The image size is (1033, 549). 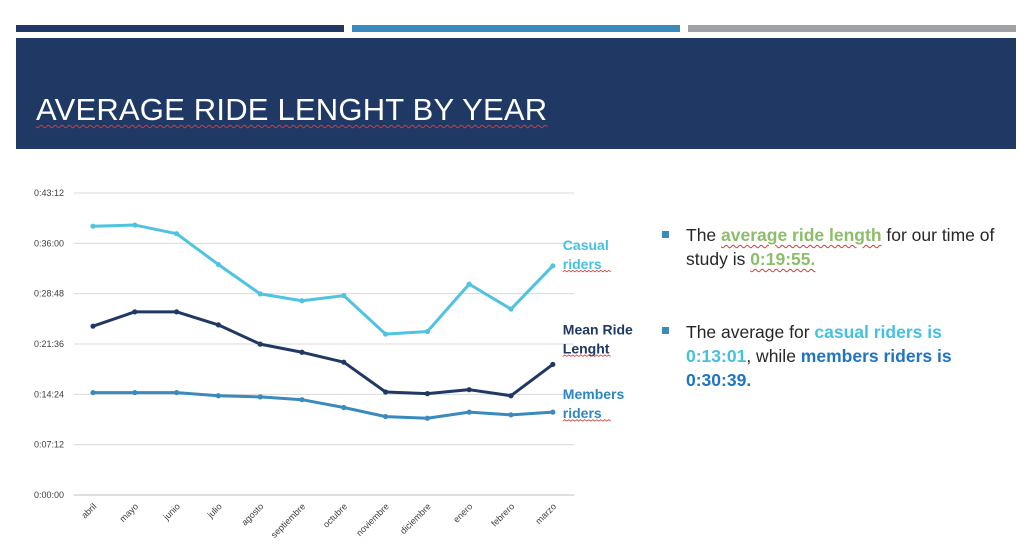 I want to click on x-tick-label: septiembre, so click(x=288, y=520).